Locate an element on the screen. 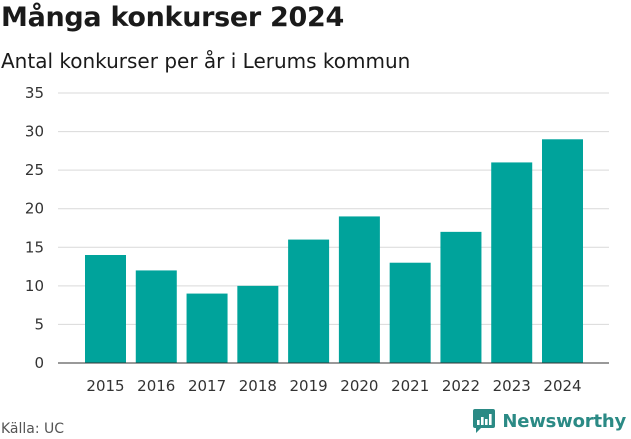  x-tick-label: 2015 is located at coordinates (105, 386).